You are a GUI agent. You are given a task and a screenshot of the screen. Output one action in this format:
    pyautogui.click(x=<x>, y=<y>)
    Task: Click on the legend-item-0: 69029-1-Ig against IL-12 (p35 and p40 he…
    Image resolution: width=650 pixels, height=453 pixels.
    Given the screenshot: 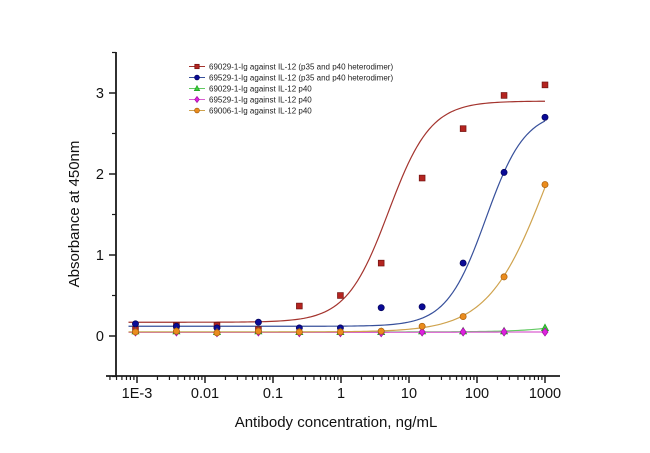 What is the action you would take?
    pyautogui.click(x=291, y=67)
    